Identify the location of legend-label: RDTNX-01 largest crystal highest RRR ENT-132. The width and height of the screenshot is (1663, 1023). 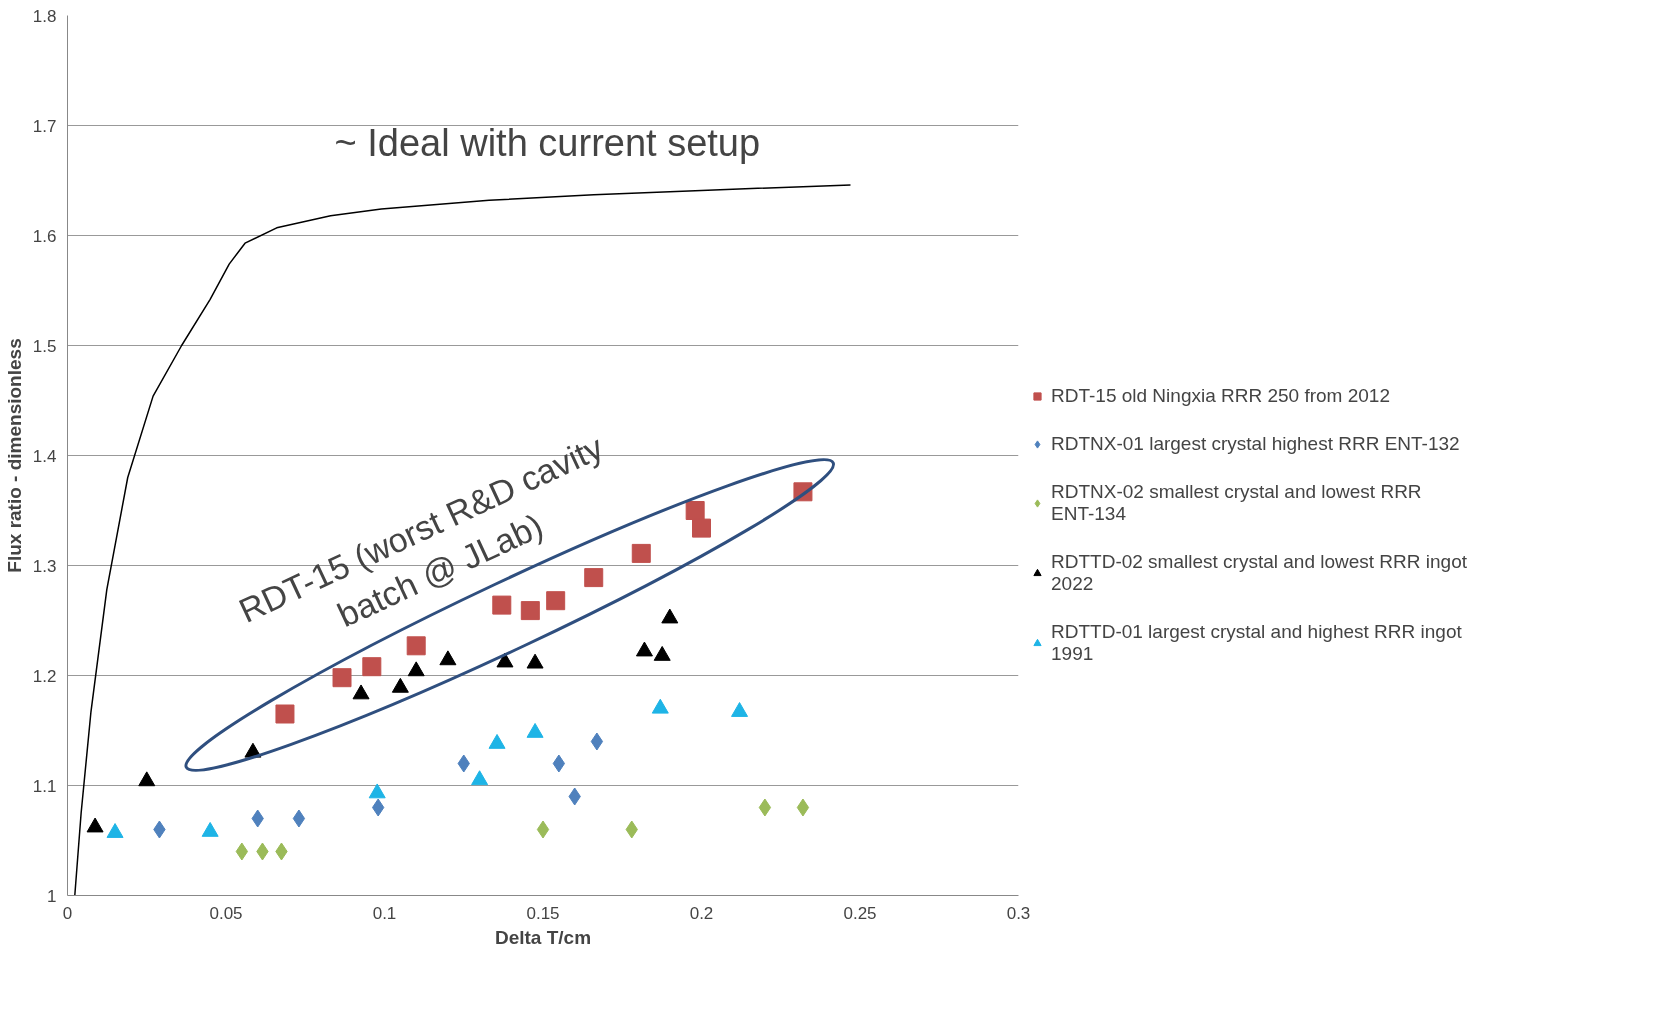
(1255, 444).